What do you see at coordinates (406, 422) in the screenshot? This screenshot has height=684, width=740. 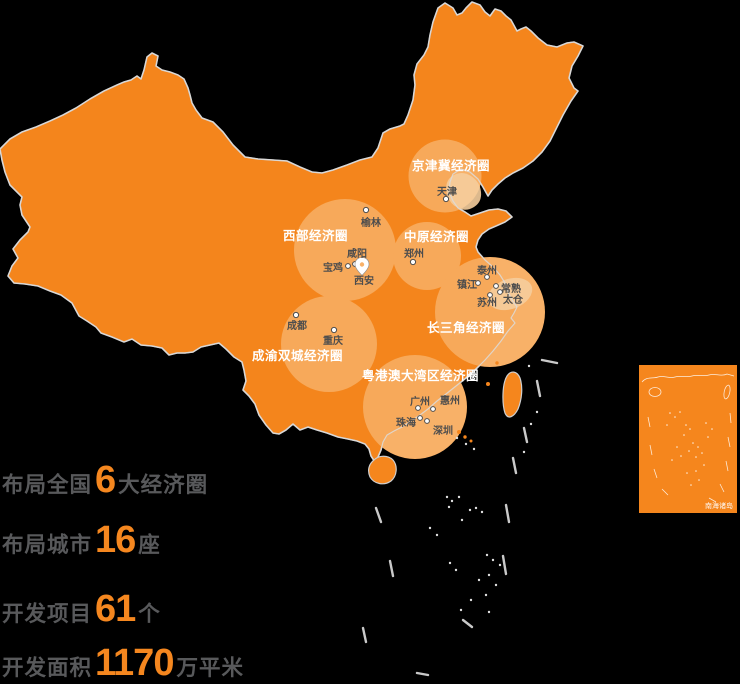 I see `city-label-zhuhai: 珠海` at bounding box center [406, 422].